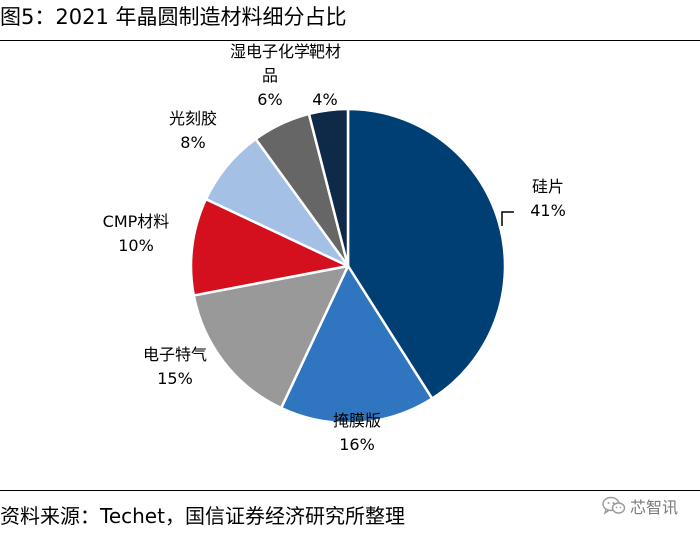 Image resolution: width=700 pixels, height=535 pixels. Describe the element at coordinates (136, 233) in the screenshot. I see `slice-label: CMP材料 10%` at that location.